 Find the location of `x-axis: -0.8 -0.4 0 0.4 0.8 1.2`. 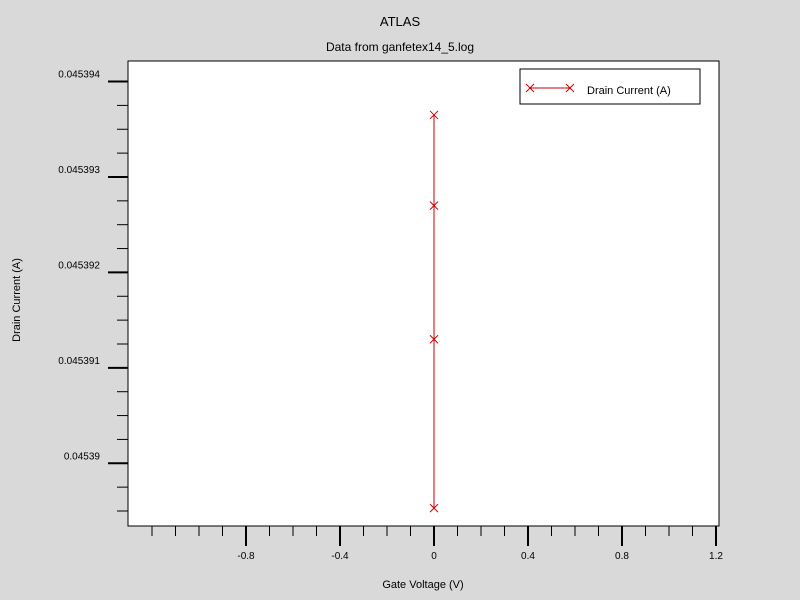

x-axis: -0.8 -0.4 0 0.4 0.8 1.2 is located at coordinates (437, 544).